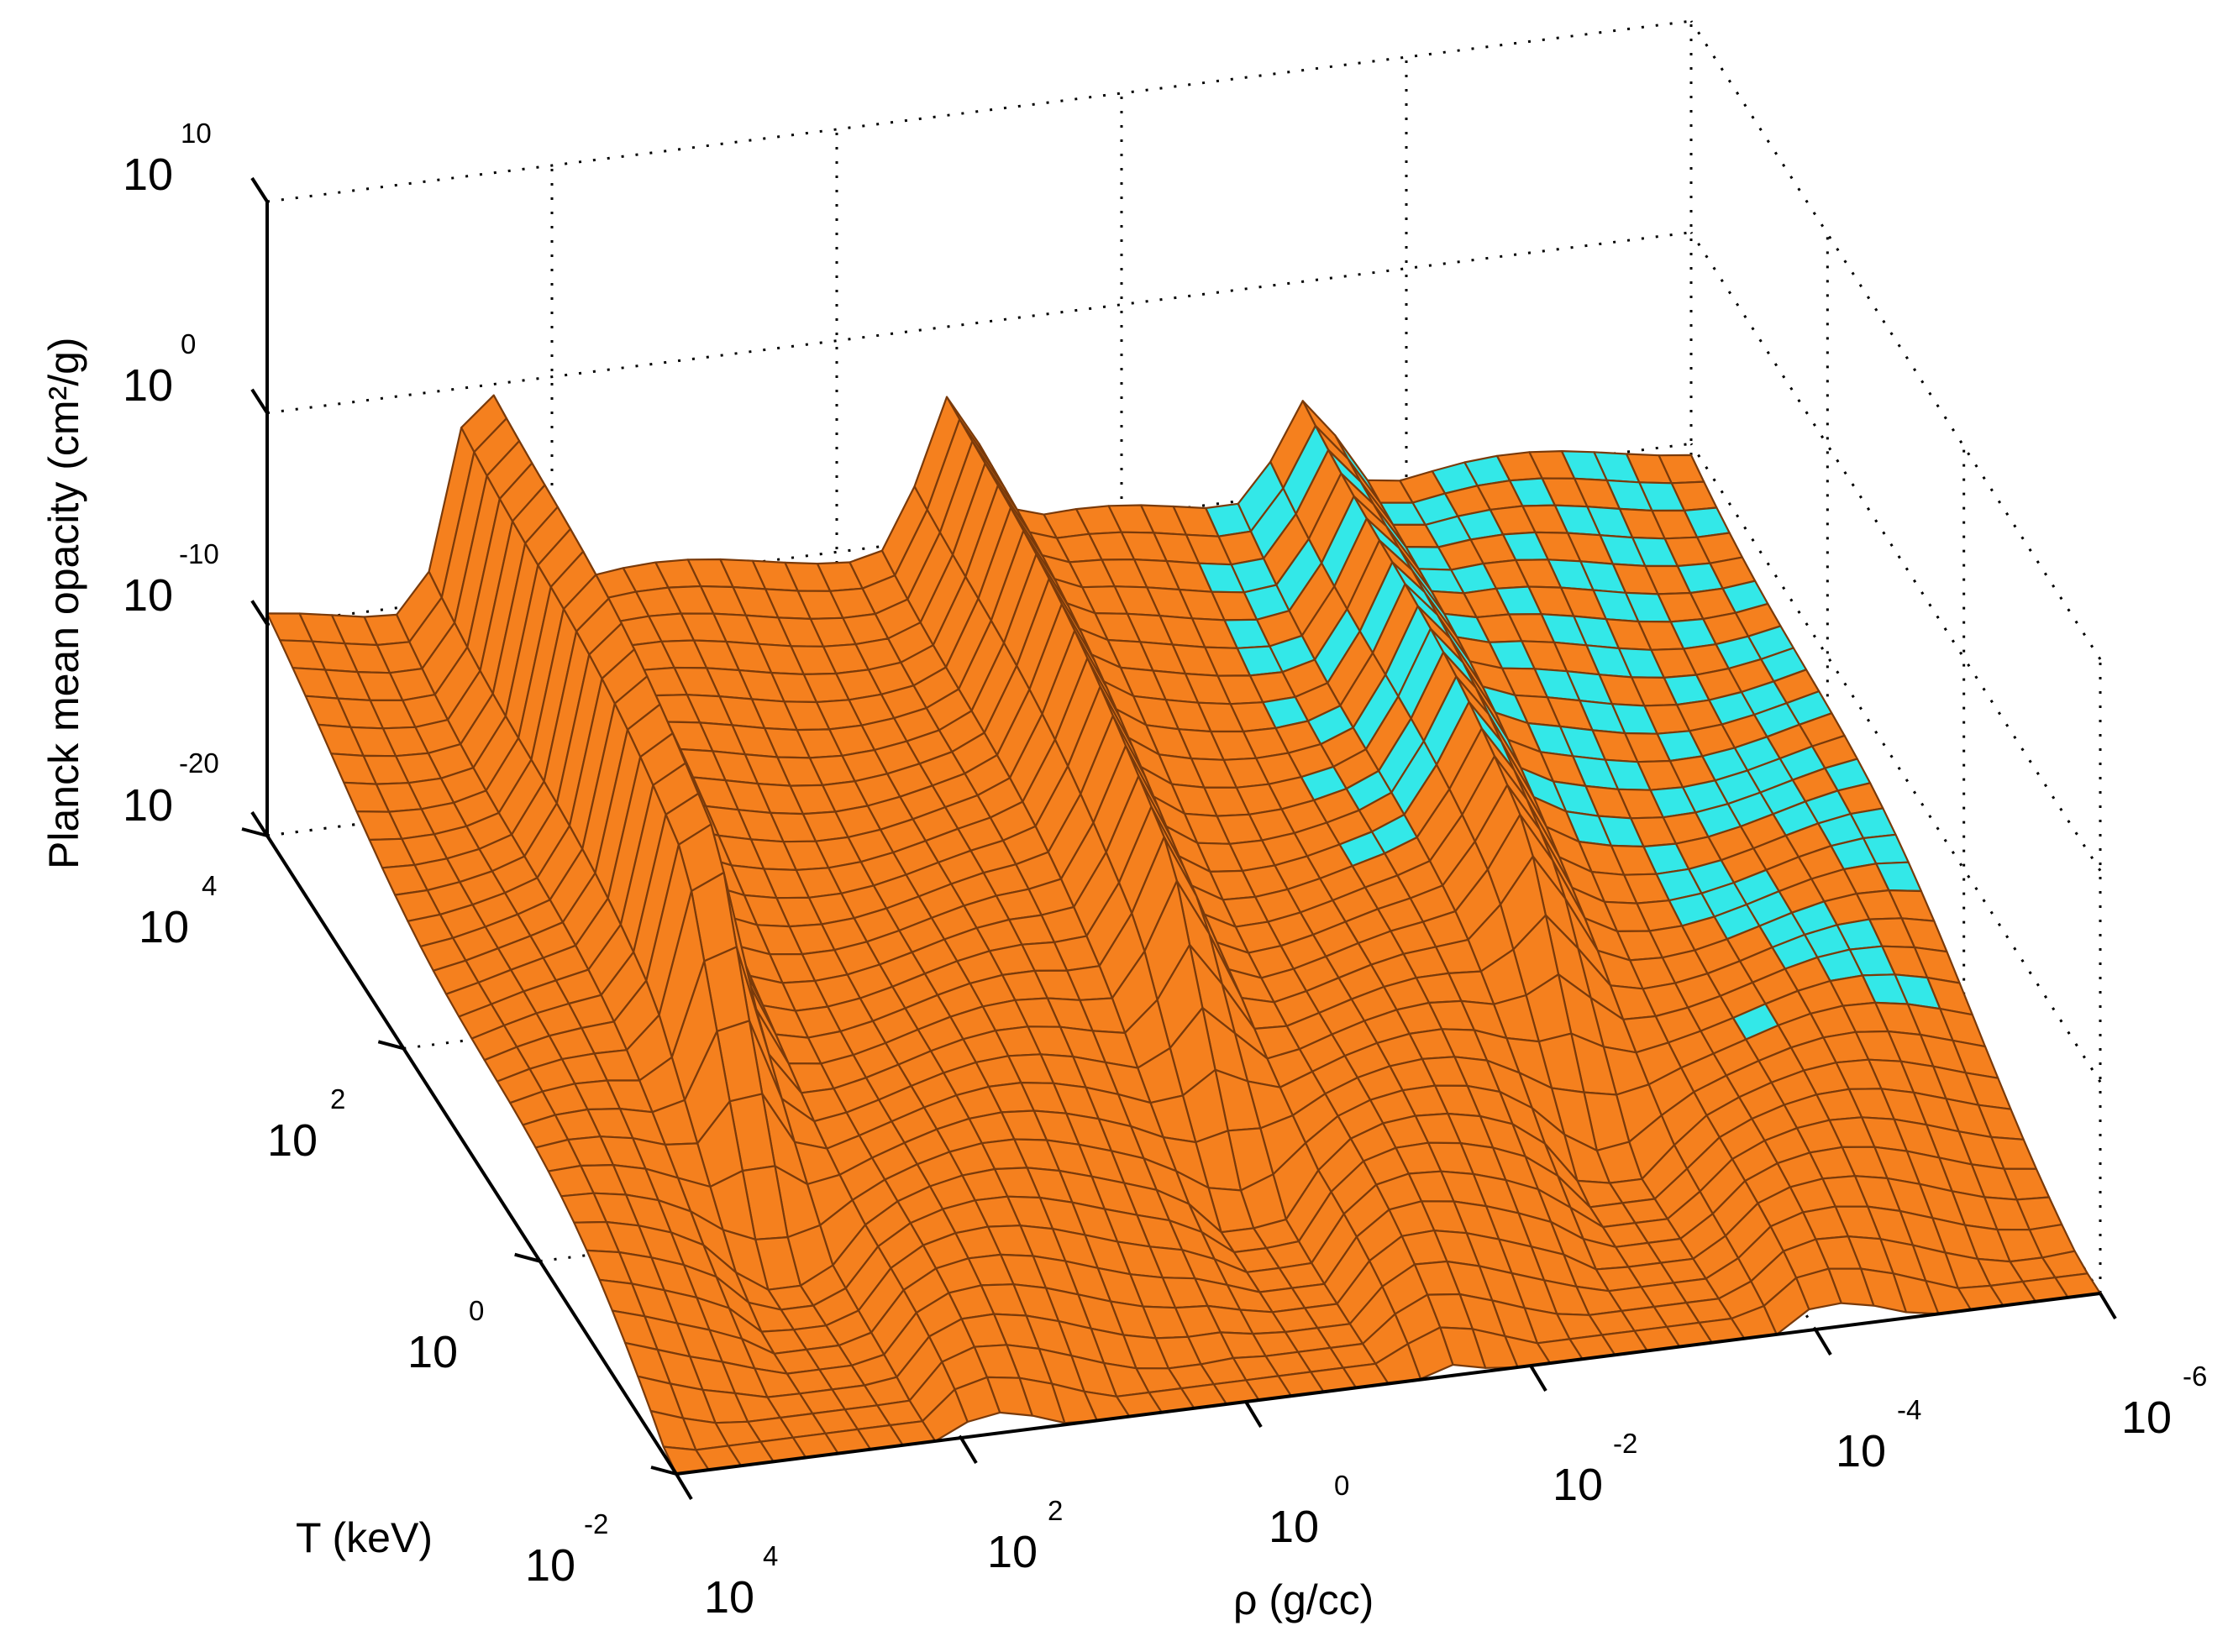 This screenshot has width=2233, height=1652. What do you see at coordinates (196, 133) in the screenshot?
I see `z-tick-exponent: 10` at bounding box center [196, 133].